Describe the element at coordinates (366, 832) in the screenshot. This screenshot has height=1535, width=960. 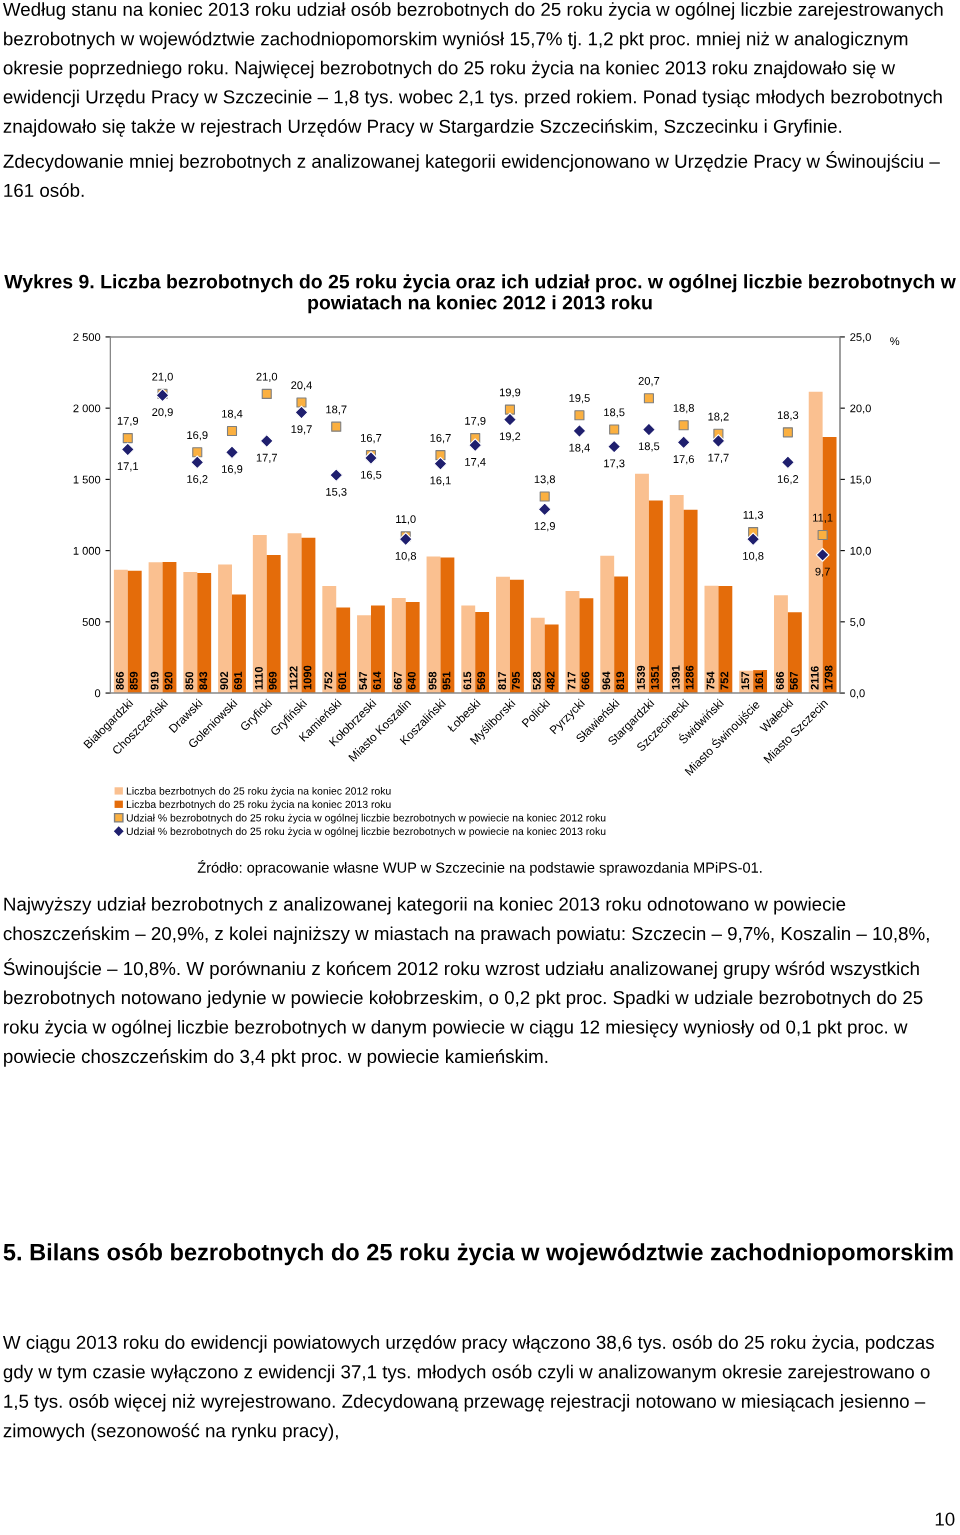
I see `legend-label: Udział % bezrobotnych do 25 roku życia w ogólnej liczbie bezrobotnych w powiecie na koniec 2013 roku` at that location.